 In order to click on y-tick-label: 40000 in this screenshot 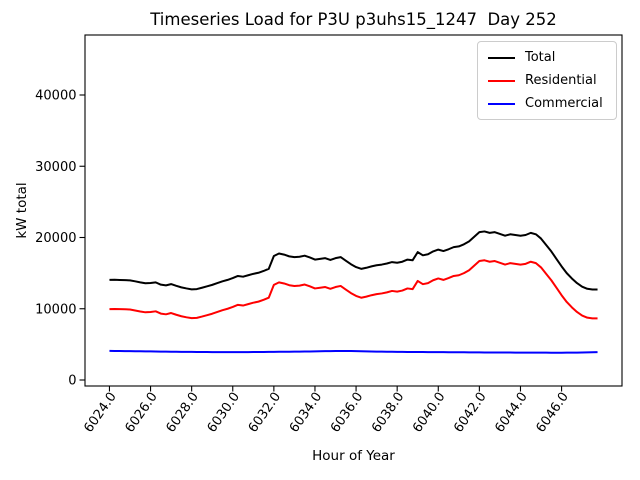, I will do `click(55, 95)`.